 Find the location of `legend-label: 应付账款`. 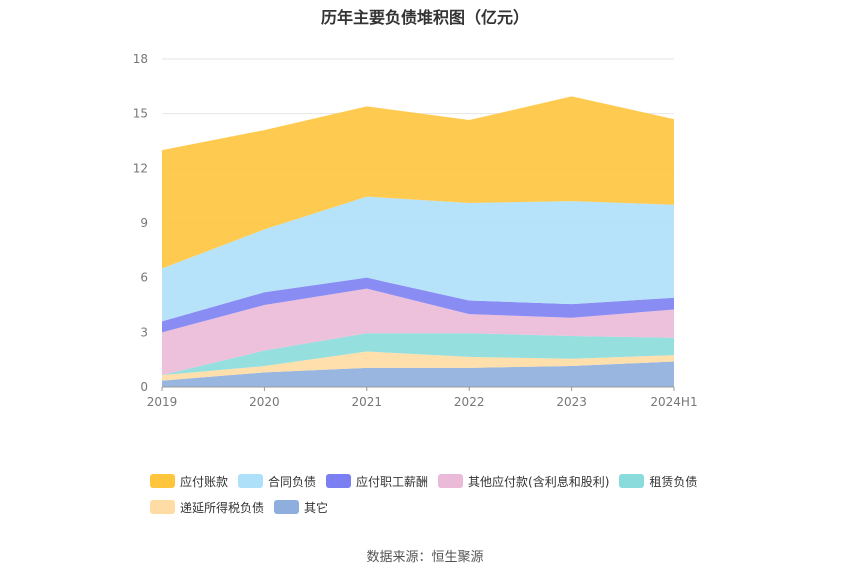

legend-label: 应付账款 is located at coordinates (204, 481).